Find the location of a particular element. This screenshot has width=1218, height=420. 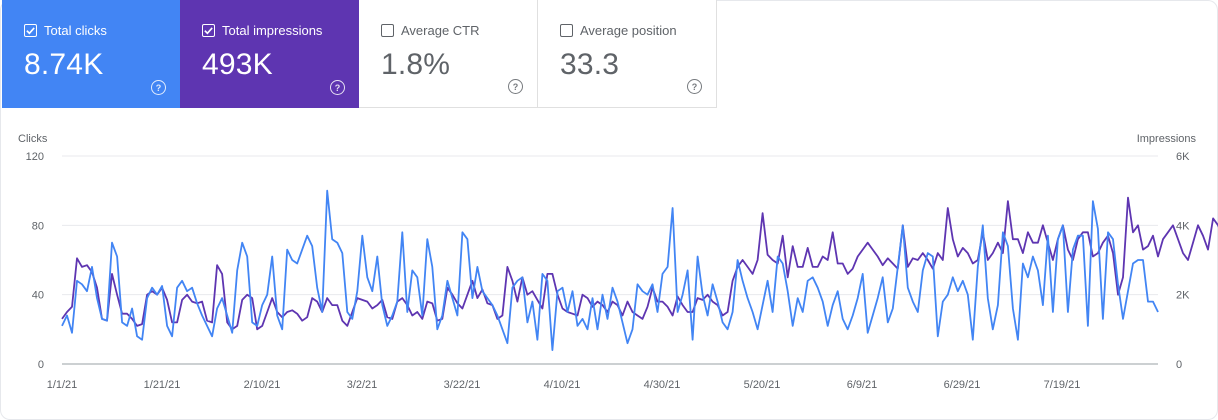

x-tick-label: 4/10/21 is located at coordinates (562, 385).